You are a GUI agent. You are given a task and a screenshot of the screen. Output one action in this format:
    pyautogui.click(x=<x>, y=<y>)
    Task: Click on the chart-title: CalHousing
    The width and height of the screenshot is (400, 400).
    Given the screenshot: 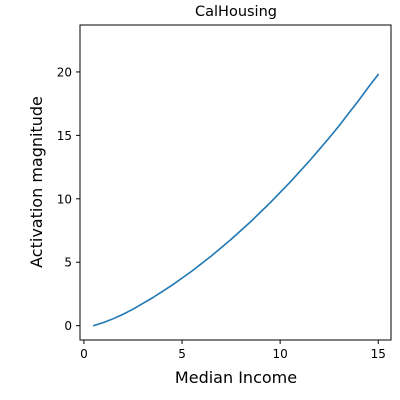 What is the action you would take?
    pyautogui.click(x=236, y=12)
    